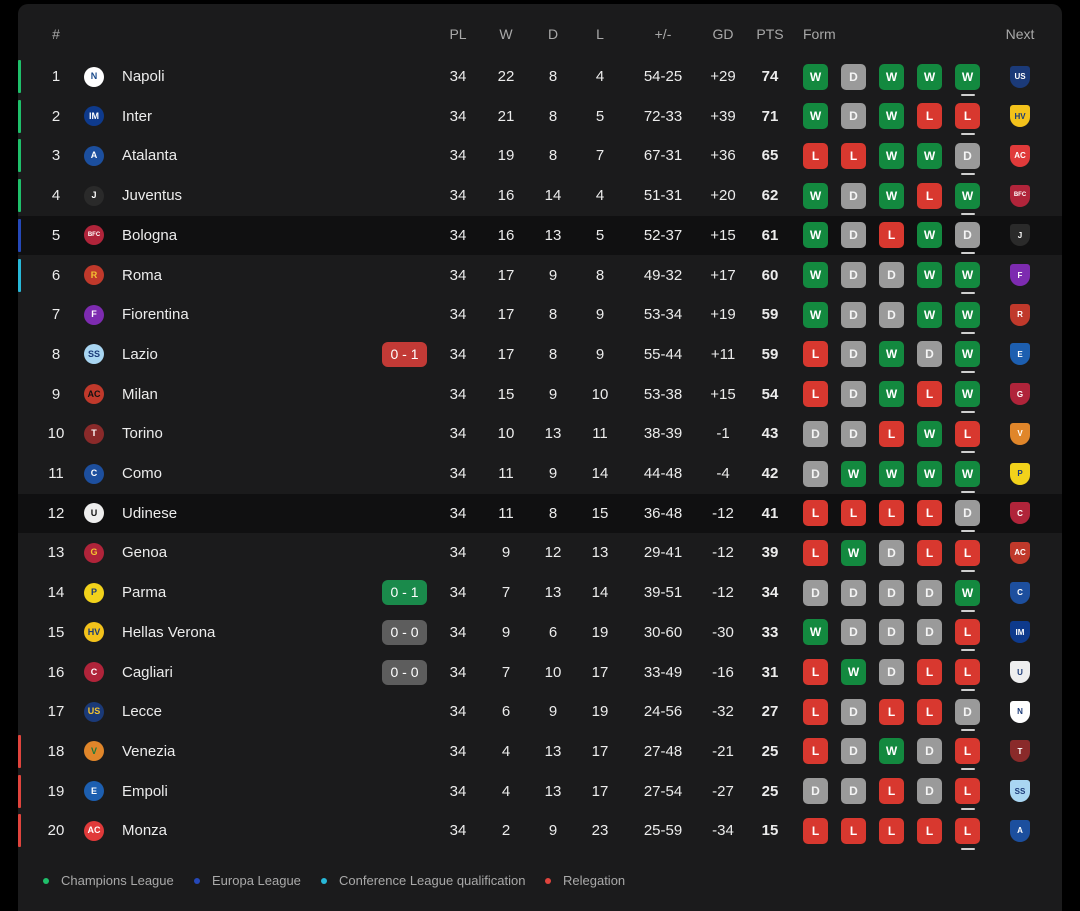 The image size is (1080, 911). I want to click on team-name: Inter, so click(137, 116).